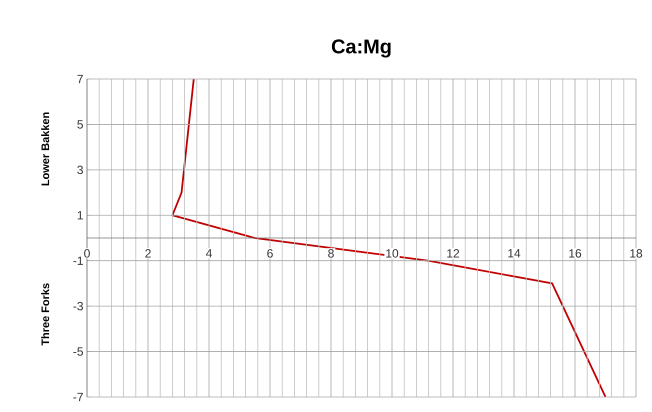 Image resolution: width=652 pixels, height=412 pixels. I want to click on chart-title: Ca:Mg, so click(361, 48).